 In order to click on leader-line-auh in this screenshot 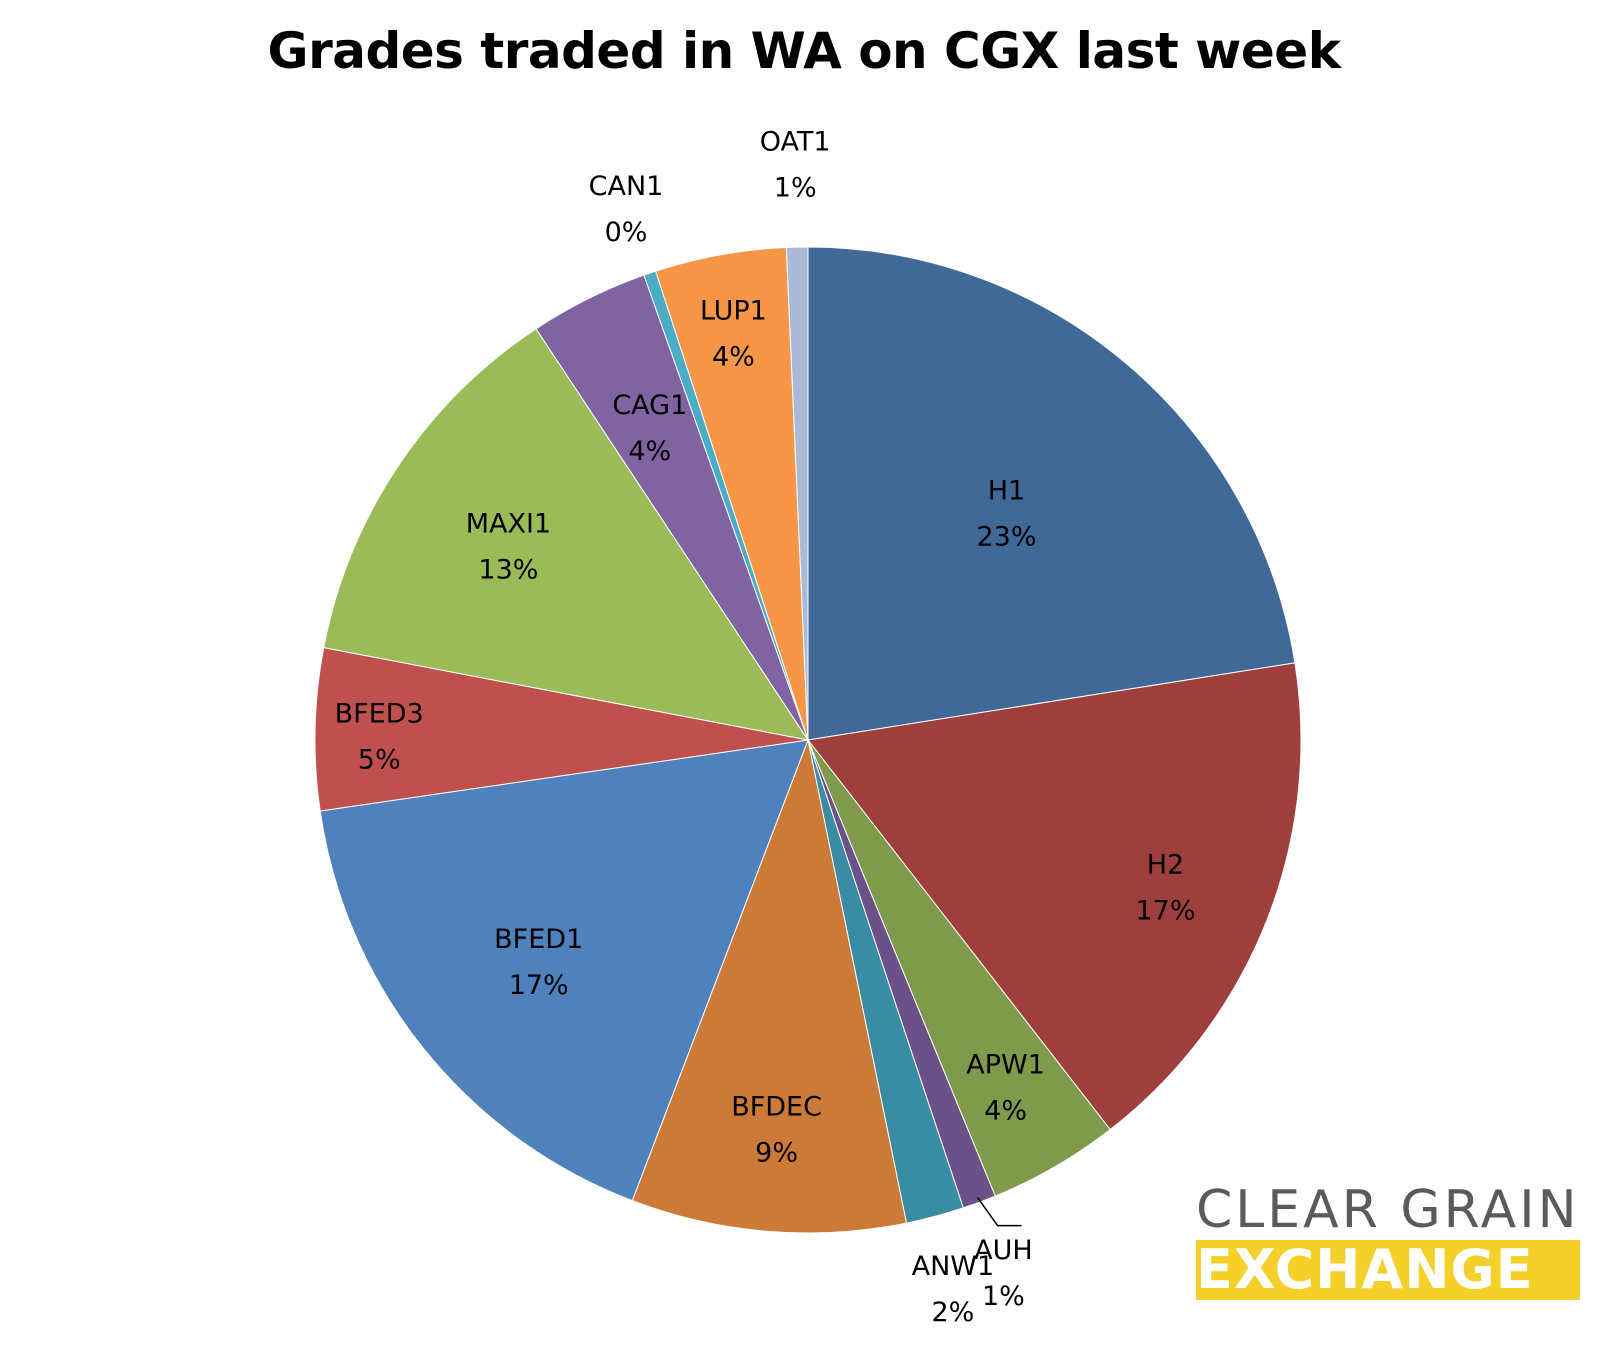, I will do `click(999, 1212)`.